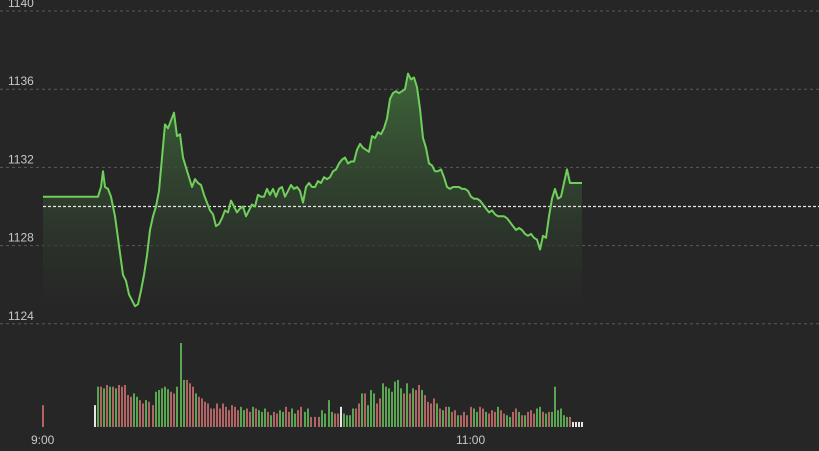 The height and width of the screenshot is (451, 819). What do you see at coordinates (470, 440) in the screenshot?
I see `x-tick-label: 11:00` at bounding box center [470, 440].